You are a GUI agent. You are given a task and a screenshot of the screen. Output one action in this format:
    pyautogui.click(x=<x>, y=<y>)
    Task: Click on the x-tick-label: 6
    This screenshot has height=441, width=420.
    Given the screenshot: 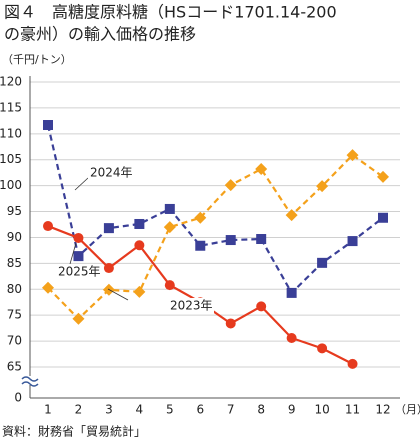 What is the action you would take?
    pyautogui.click(x=200, y=410)
    